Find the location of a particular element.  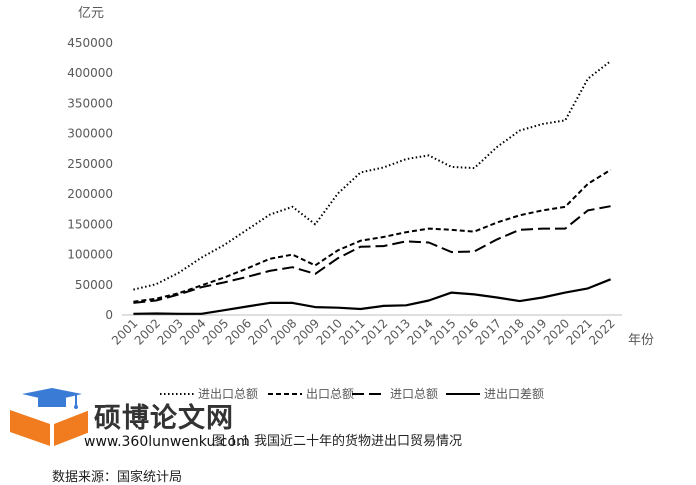

y-tick-label: 200000 is located at coordinates (90, 194).